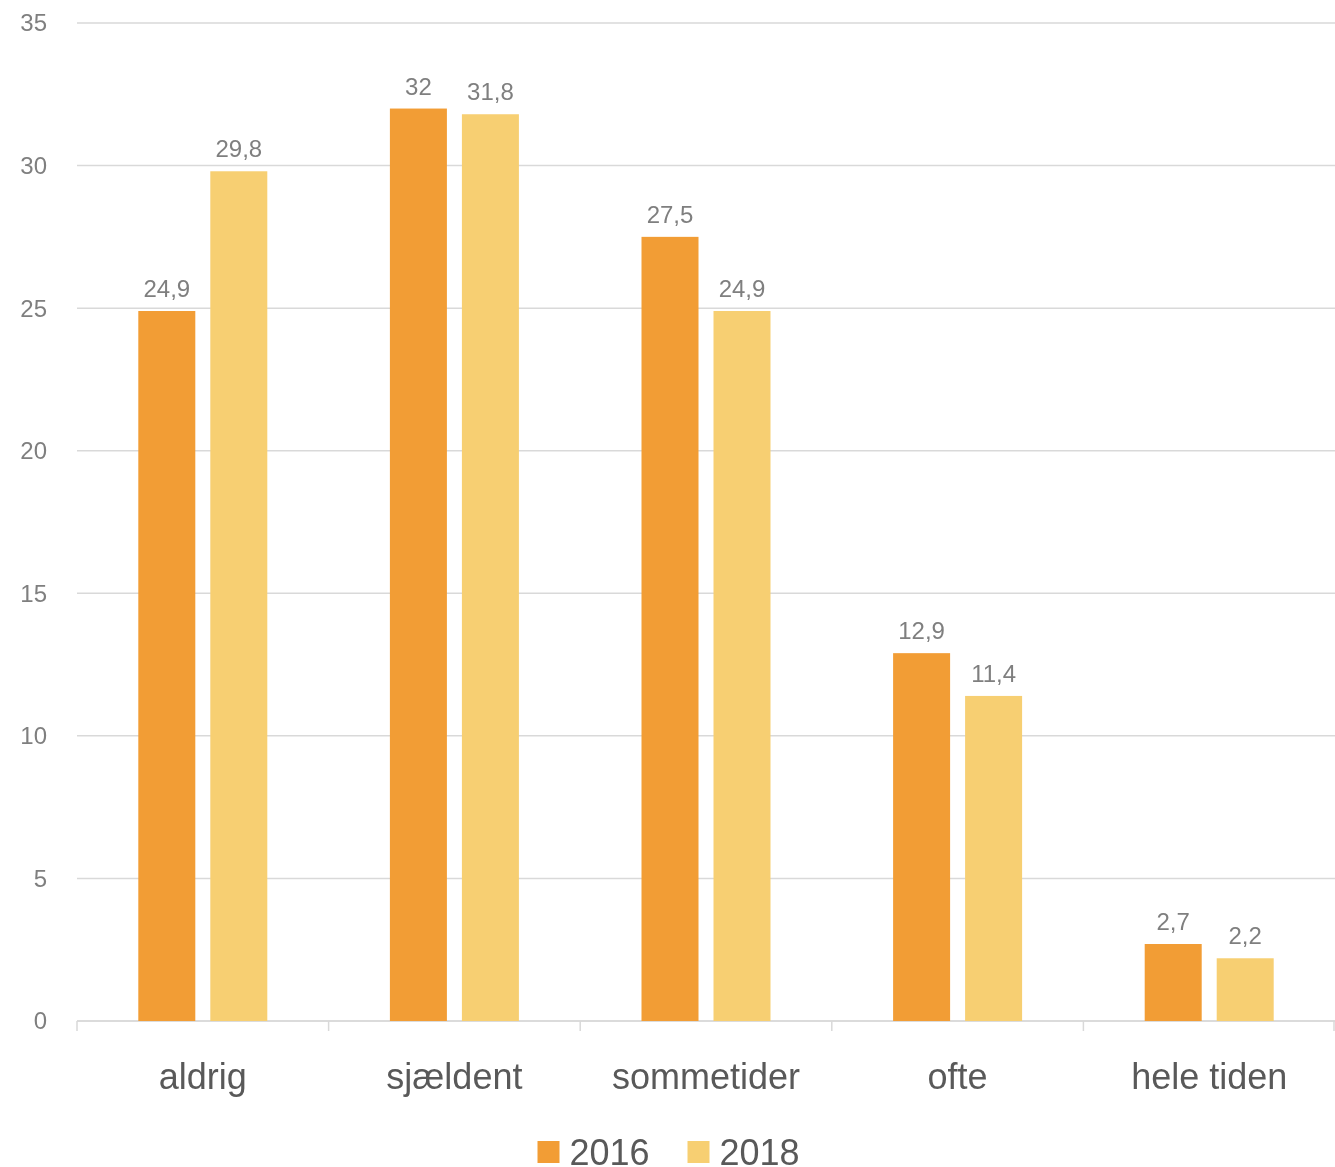 The image size is (1335, 1167). I want to click on y-tick-label: 25, so click(33, 308).